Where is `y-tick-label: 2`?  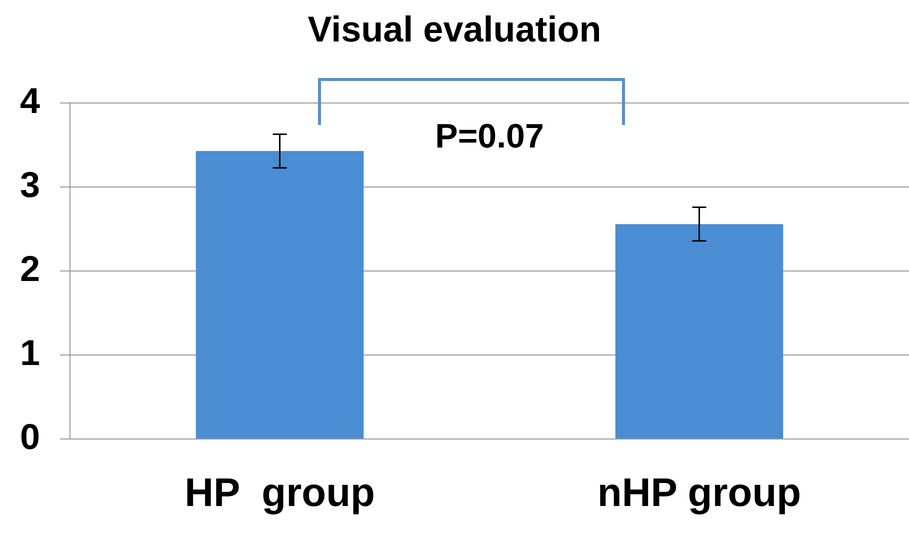 y-tick-label: 2 is located at coordinates (30, 269).